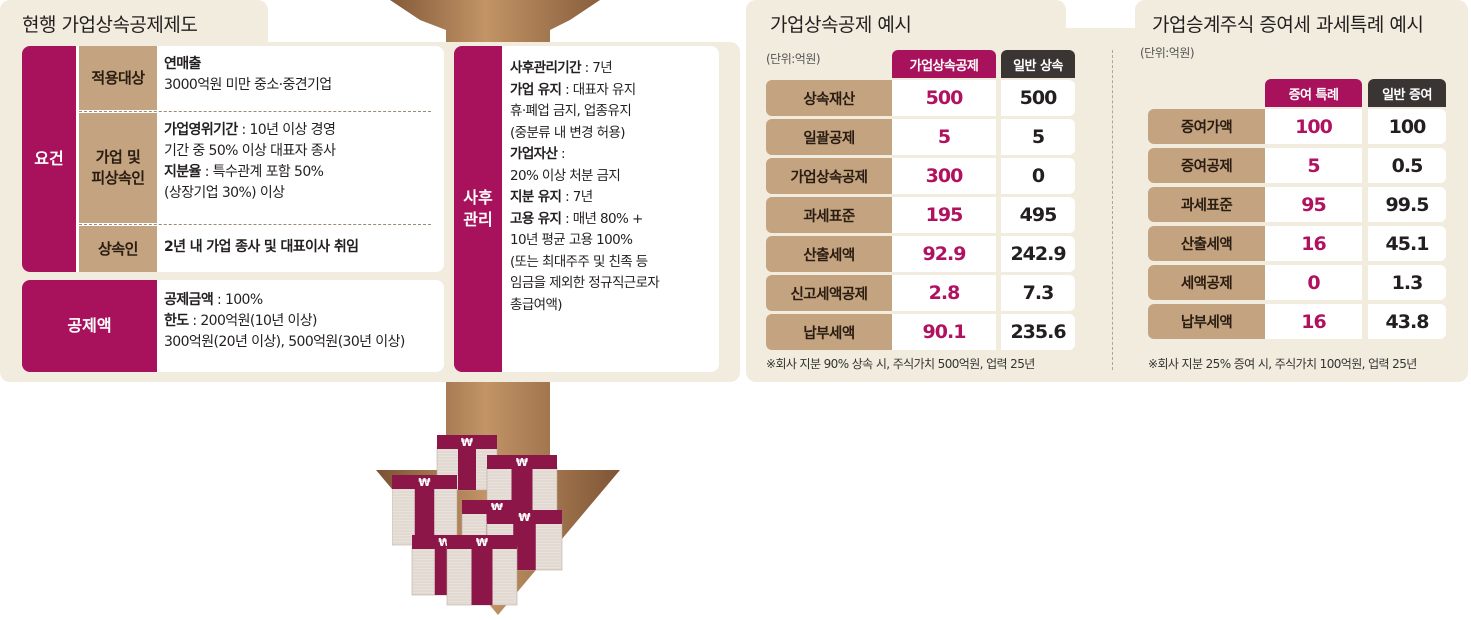 The image size is (1471, 620). Describe the element at coordinates (1038, 254) in the screenshot. I see `table-cell-general: 242.9` at that location.